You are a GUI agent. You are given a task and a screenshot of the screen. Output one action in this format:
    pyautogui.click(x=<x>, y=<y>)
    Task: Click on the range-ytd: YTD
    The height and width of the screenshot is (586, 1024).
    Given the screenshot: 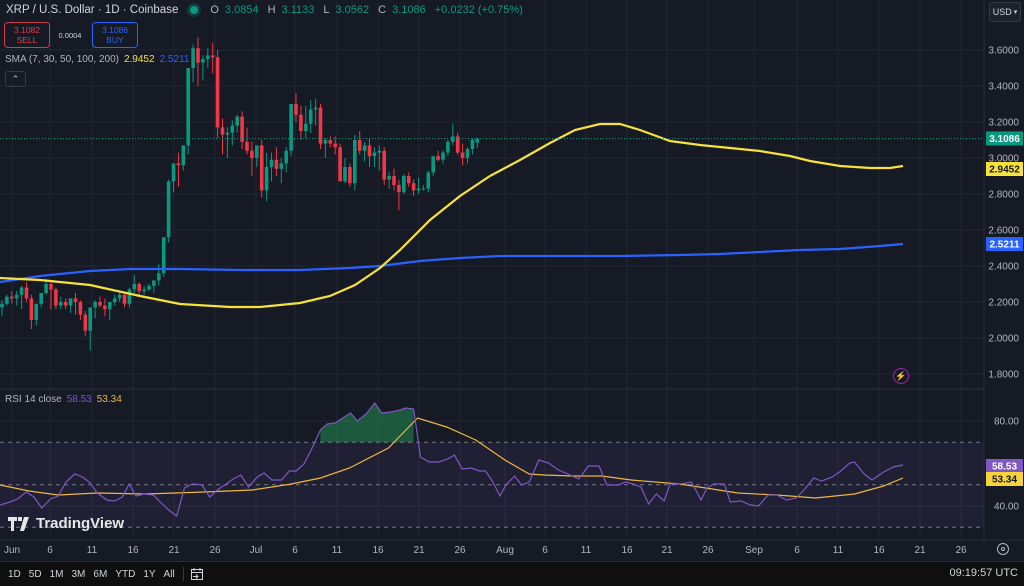 What is the action you would take?
    pyautogui.click(x=125, y=574)
    